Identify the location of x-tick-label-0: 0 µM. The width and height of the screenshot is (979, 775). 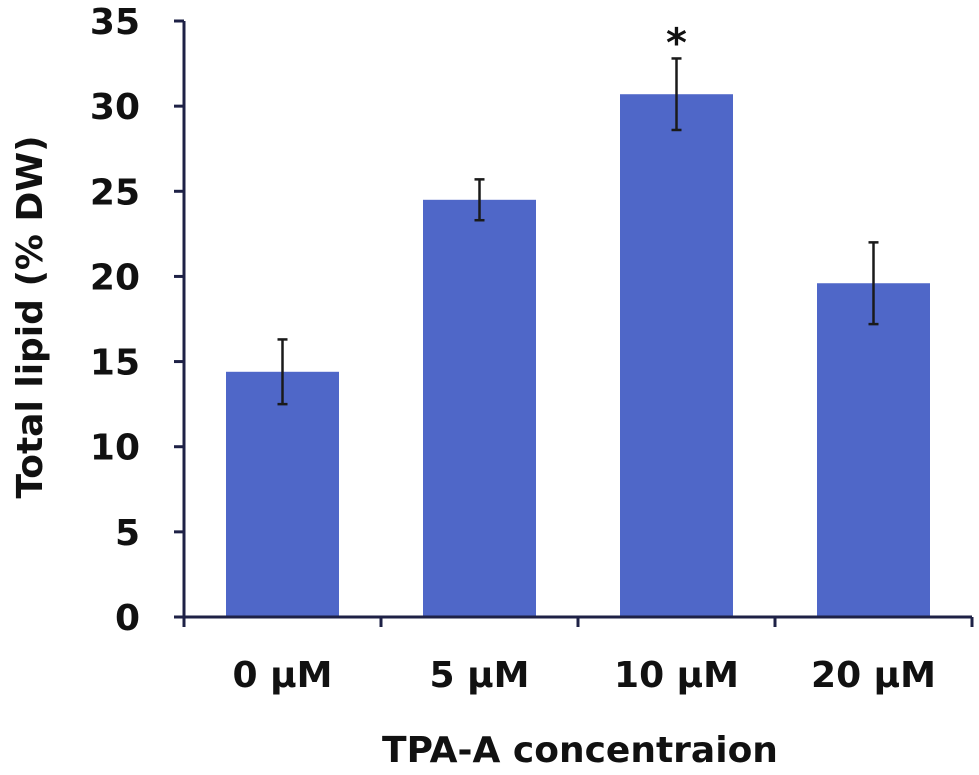
(283, 675).